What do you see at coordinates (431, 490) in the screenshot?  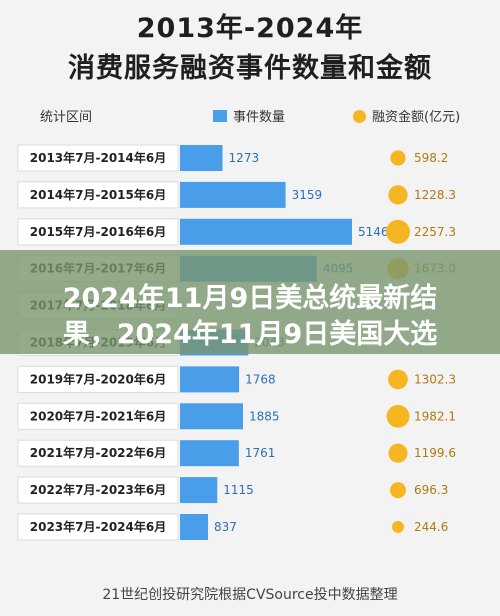 I see `amount-value-label: 696.3` at bounding box center [431, 490].